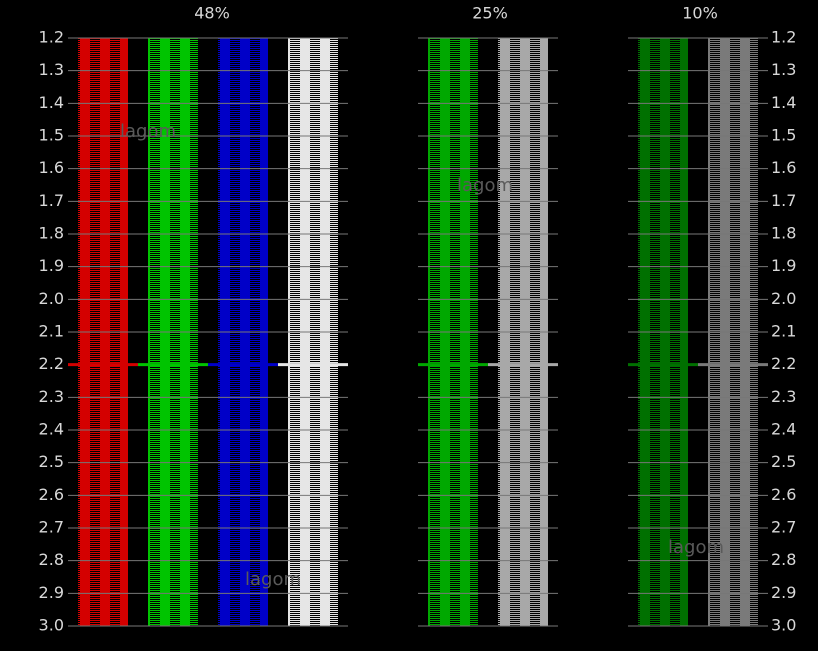 The image size is (818, 651). What do you see at coordinates (783, 429) in the screenshot?
I see `scale-label-right: 2.4` at bounding box center [783, 429].